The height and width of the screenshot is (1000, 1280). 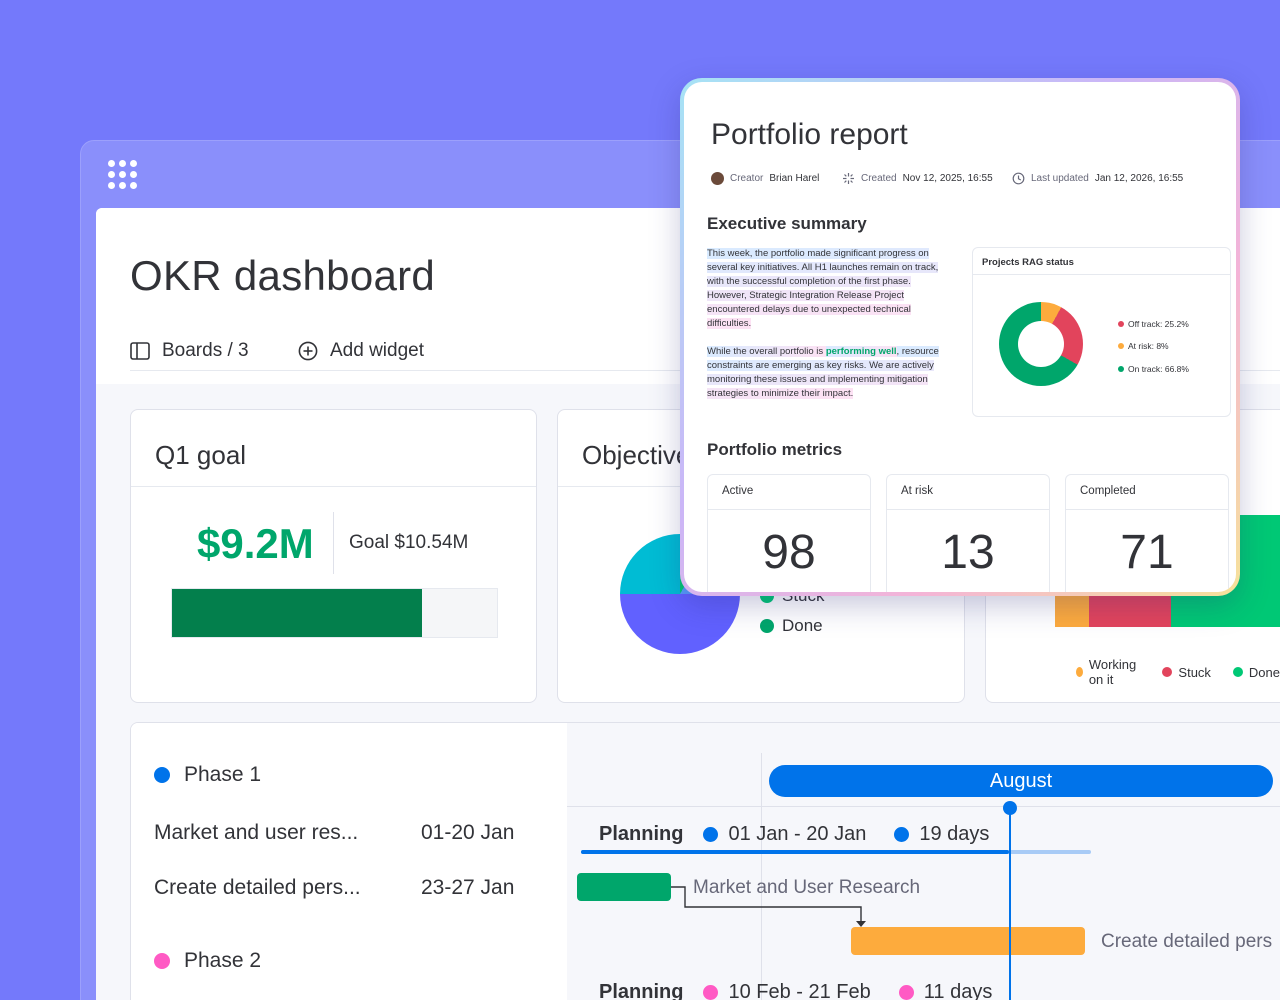 What do you see at coordinates (201, 455) in the screenshot?
I see `widget-title: Q1 goal` at bounding box center [201, 455].